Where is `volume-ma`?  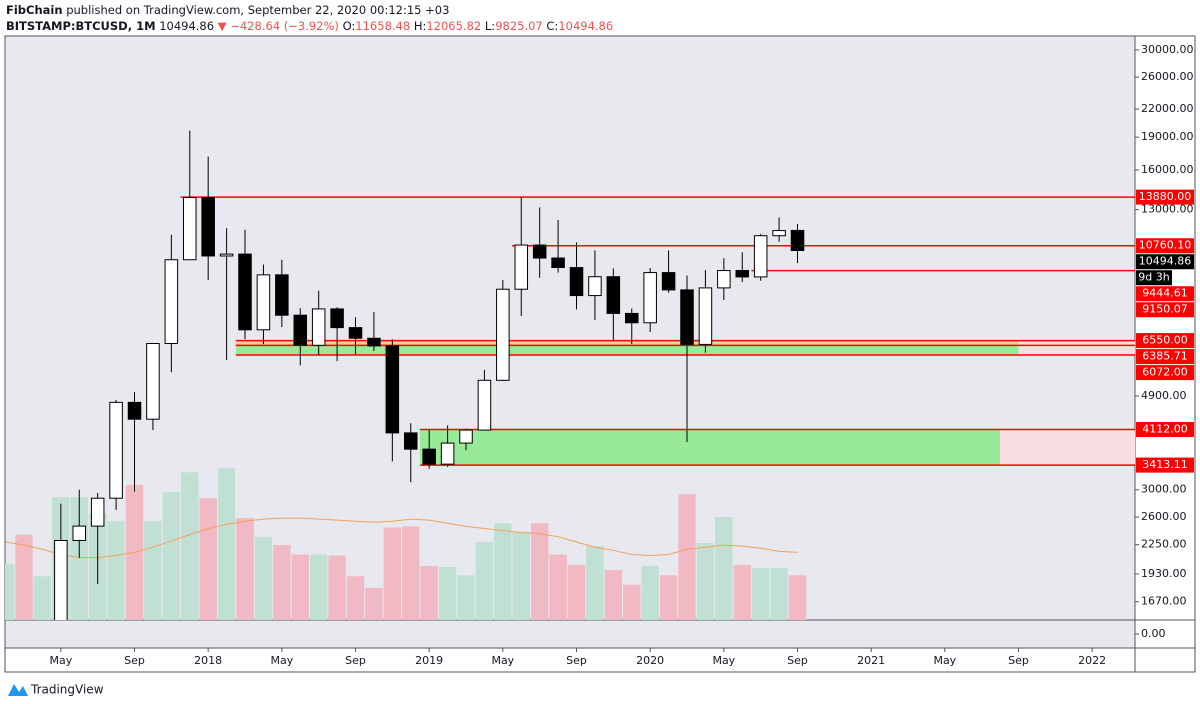 volume-ma is located at coordinates (401, 538).